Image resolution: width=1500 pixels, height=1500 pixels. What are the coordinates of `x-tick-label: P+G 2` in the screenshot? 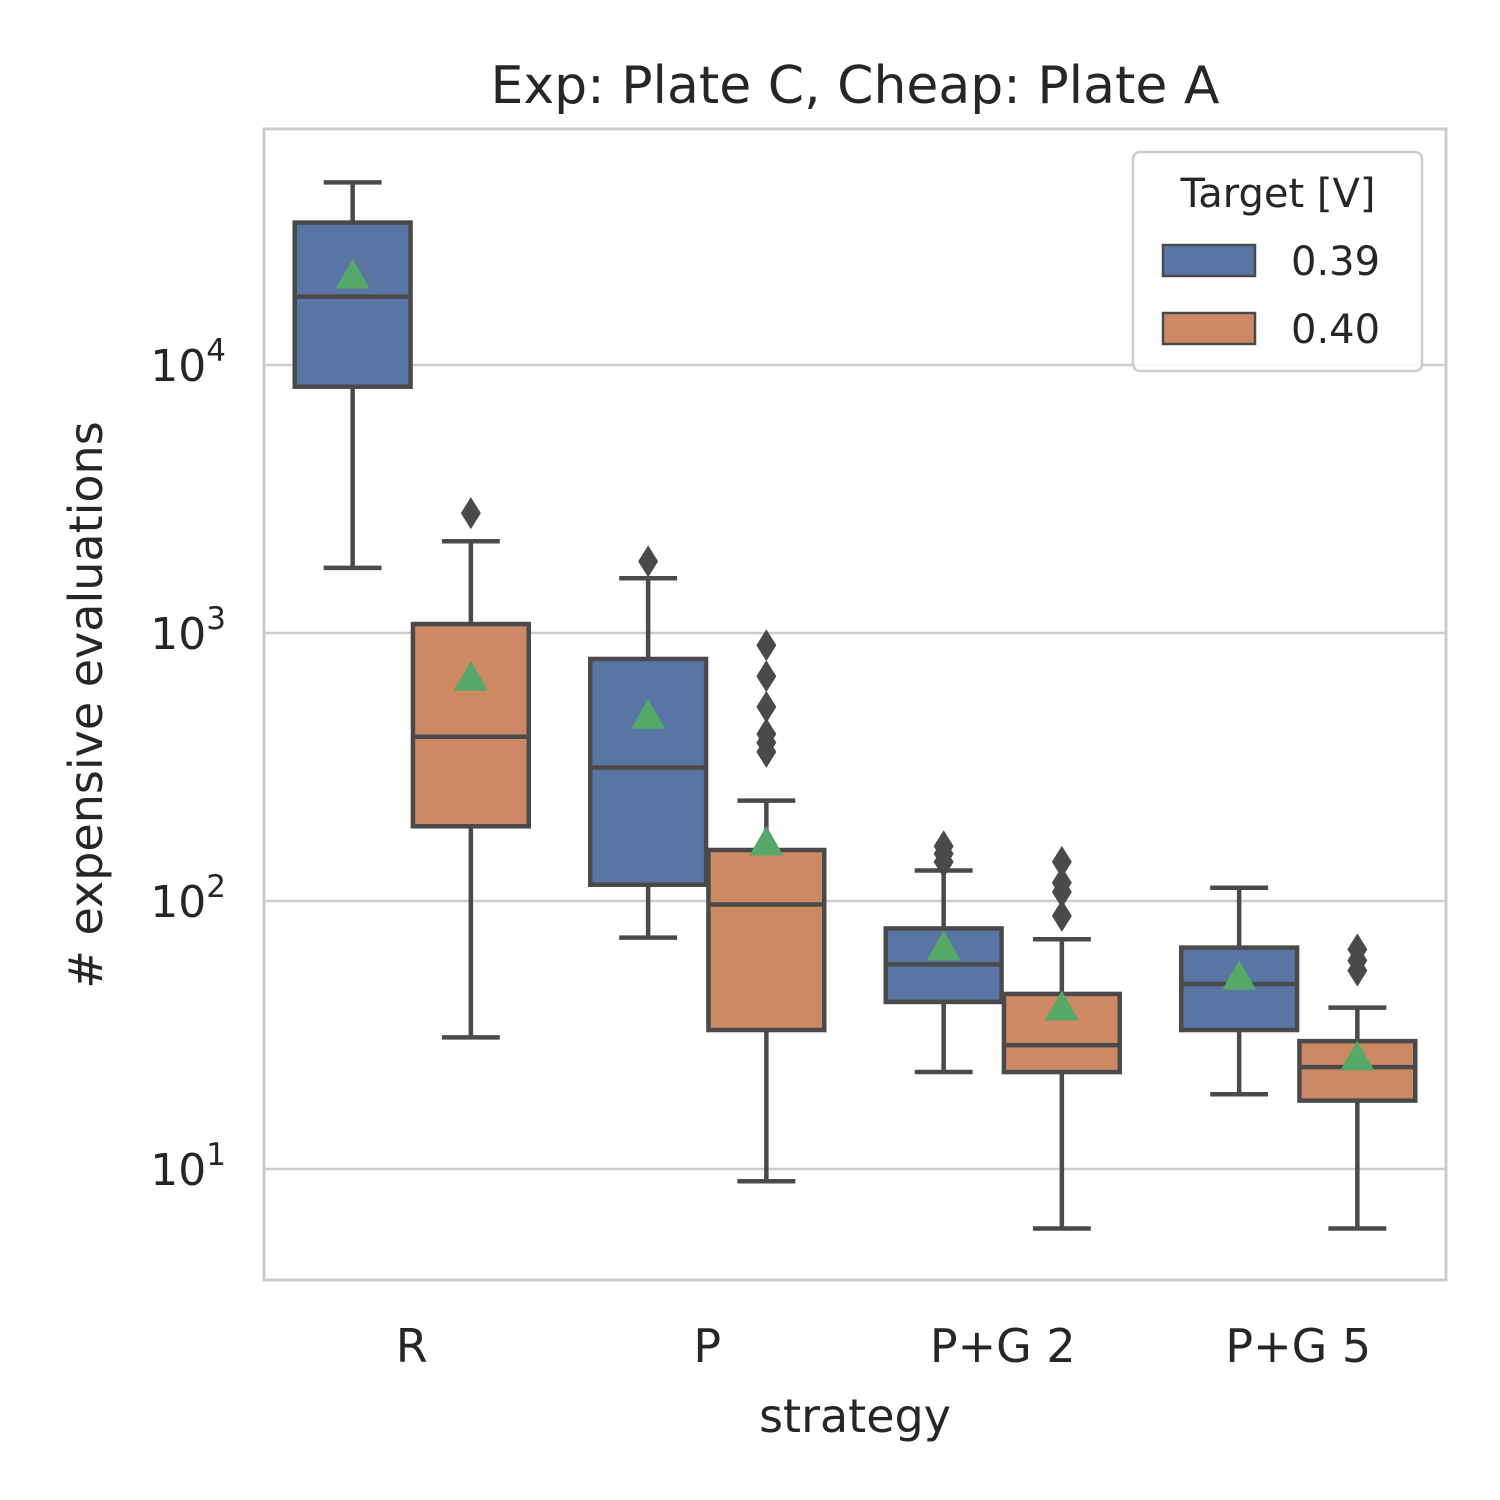 It's located at (1003, 1346).